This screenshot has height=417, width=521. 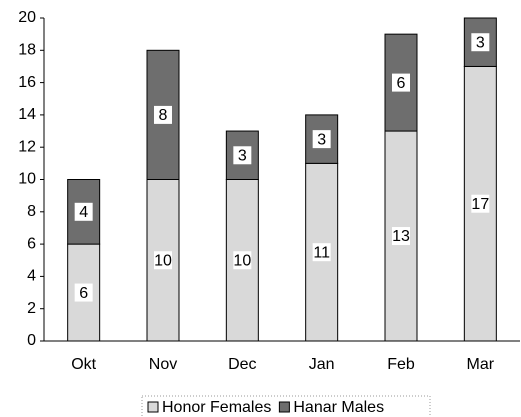 What do you see at coordinates (163, 364) in the screenshot?
I see `x-tick-label: Nov` at bounding box center [163, 364].